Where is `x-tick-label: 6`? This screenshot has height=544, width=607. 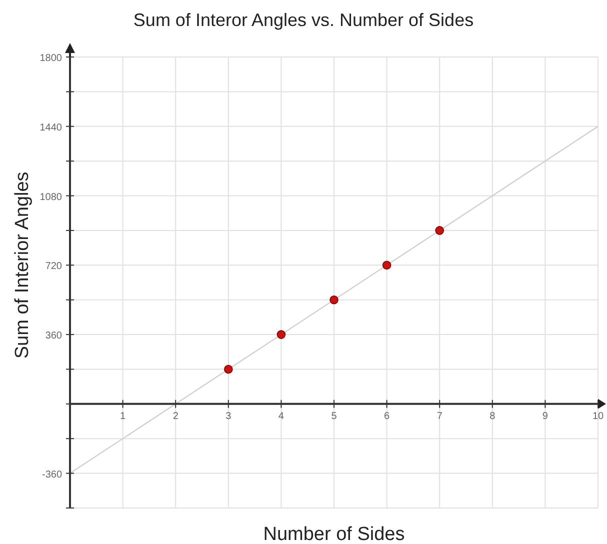 x-tick-label: 6 is located at coordinates (387, 416).